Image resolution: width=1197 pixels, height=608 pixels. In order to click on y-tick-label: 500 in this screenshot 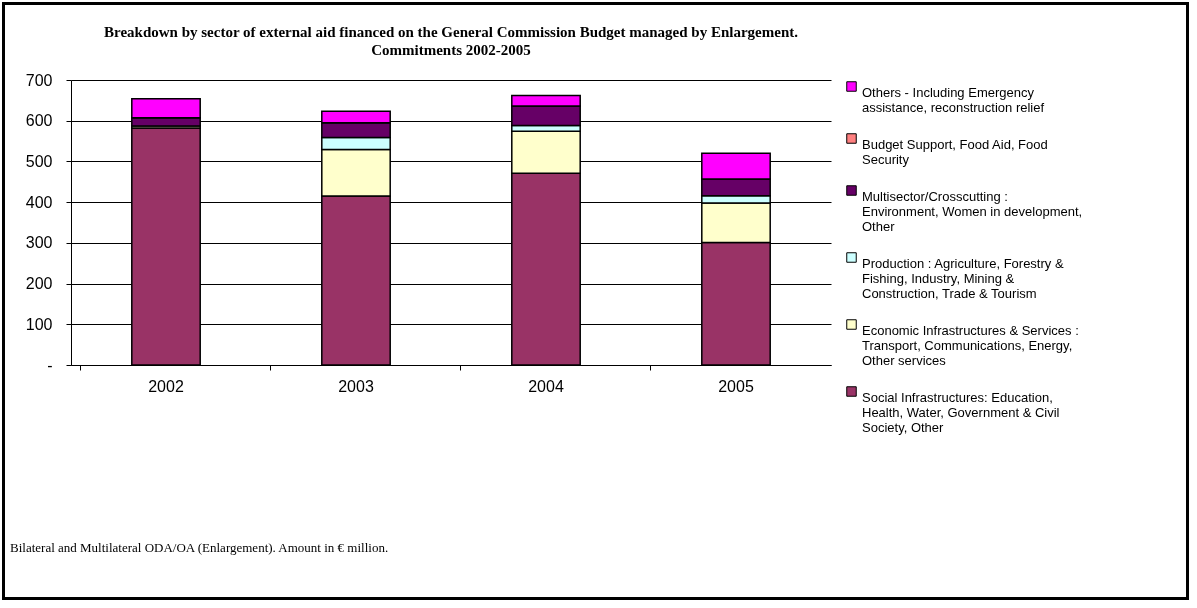, I will do `click(39, 161)`.